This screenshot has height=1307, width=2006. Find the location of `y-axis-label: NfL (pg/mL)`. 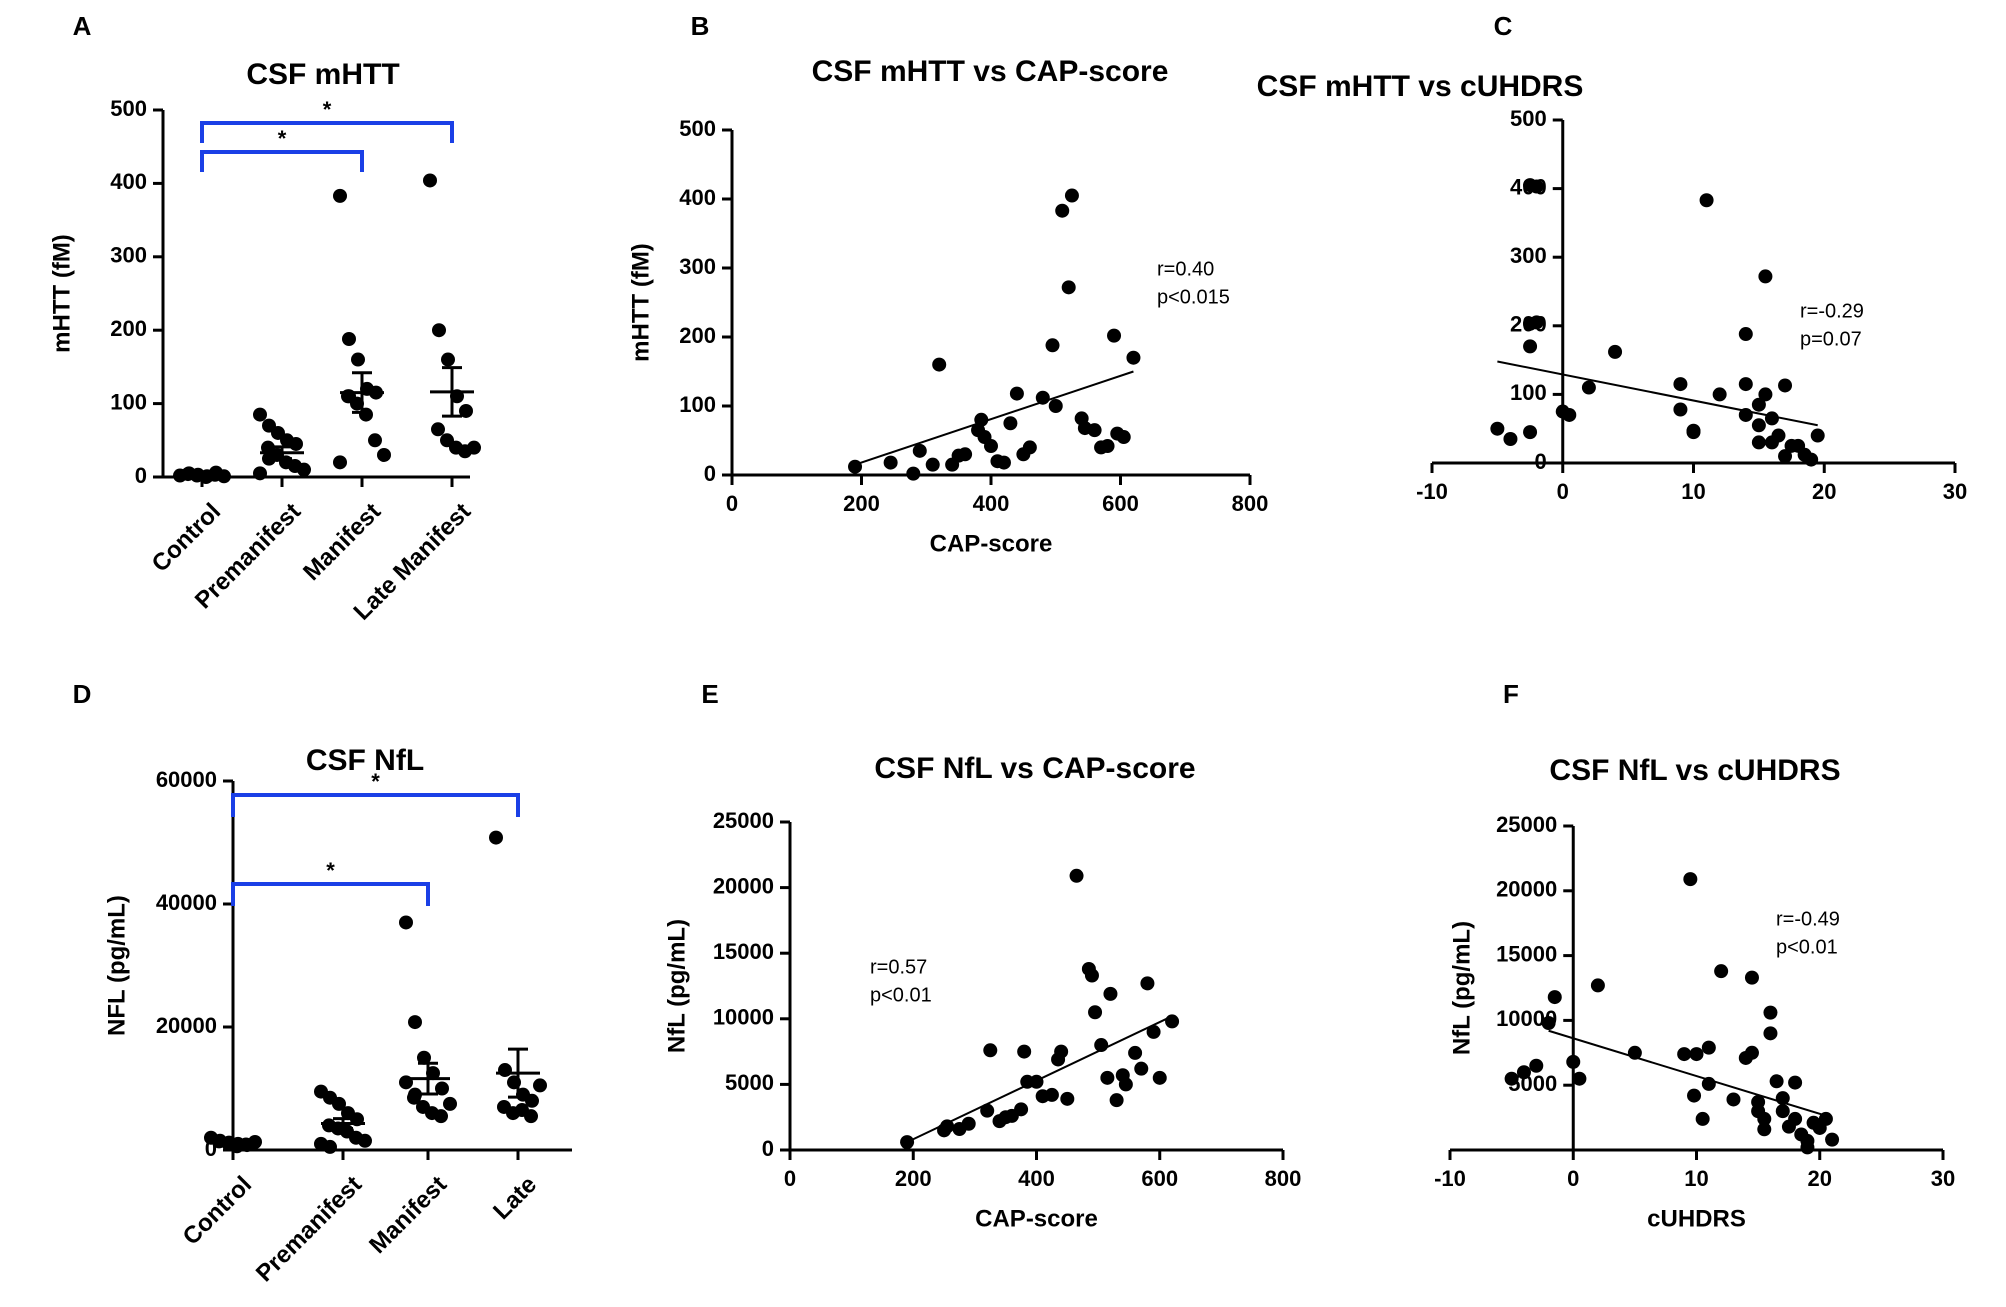

y-axis-label: NfL (pg/mL) is located at coordinates (1462, 988).